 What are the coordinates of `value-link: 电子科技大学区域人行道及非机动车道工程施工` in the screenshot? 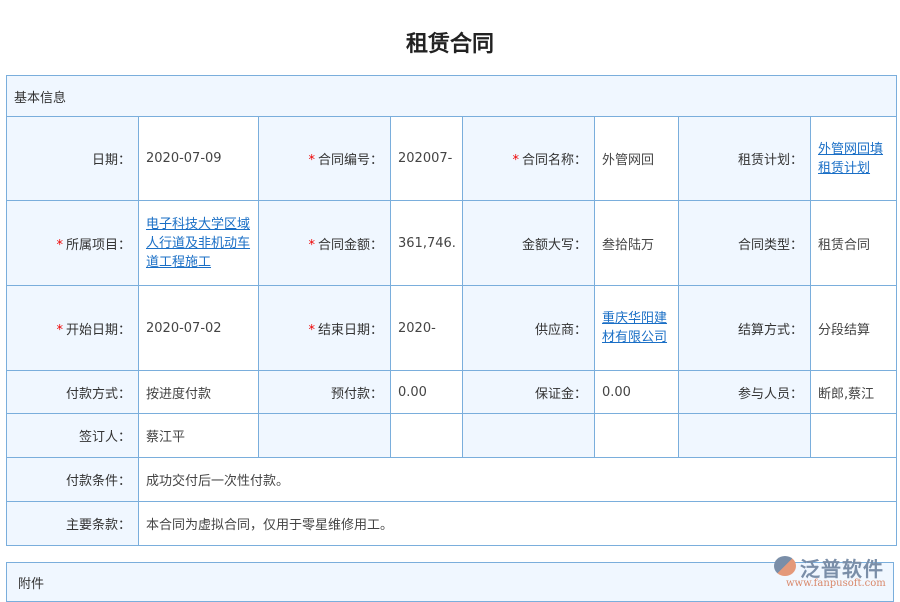 It's located at (198, 243).